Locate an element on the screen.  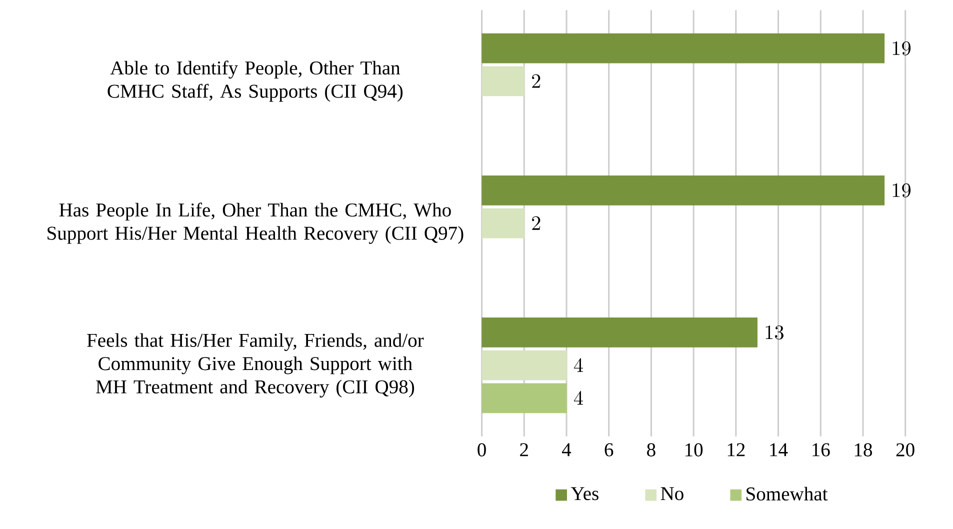
x-tick-label: 14 is located at coordinates (779, 449).